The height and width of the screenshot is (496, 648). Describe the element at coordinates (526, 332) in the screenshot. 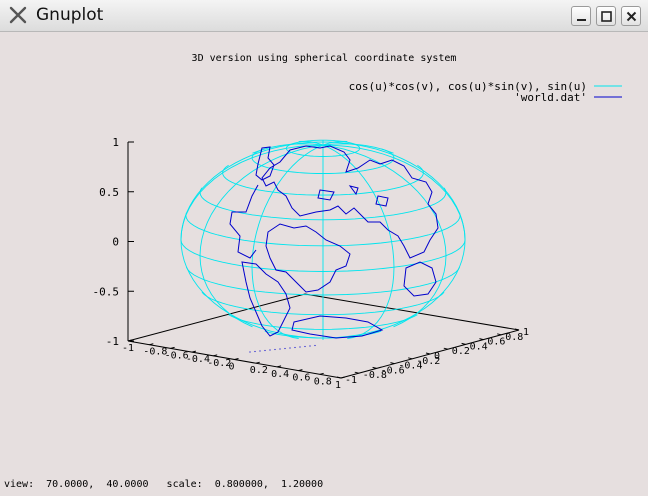

I see `y-tick-label: 1` at that location.